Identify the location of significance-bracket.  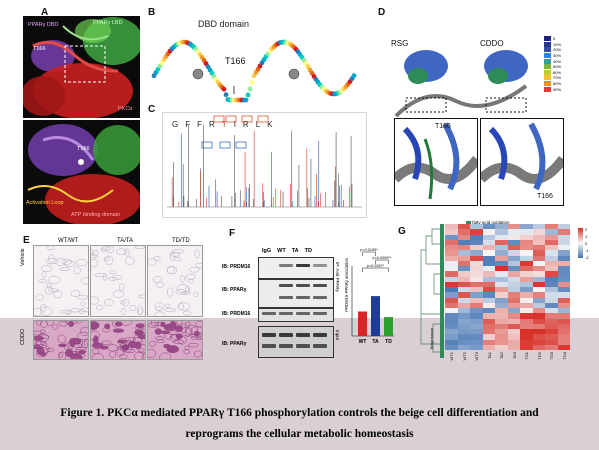
(382, 261).